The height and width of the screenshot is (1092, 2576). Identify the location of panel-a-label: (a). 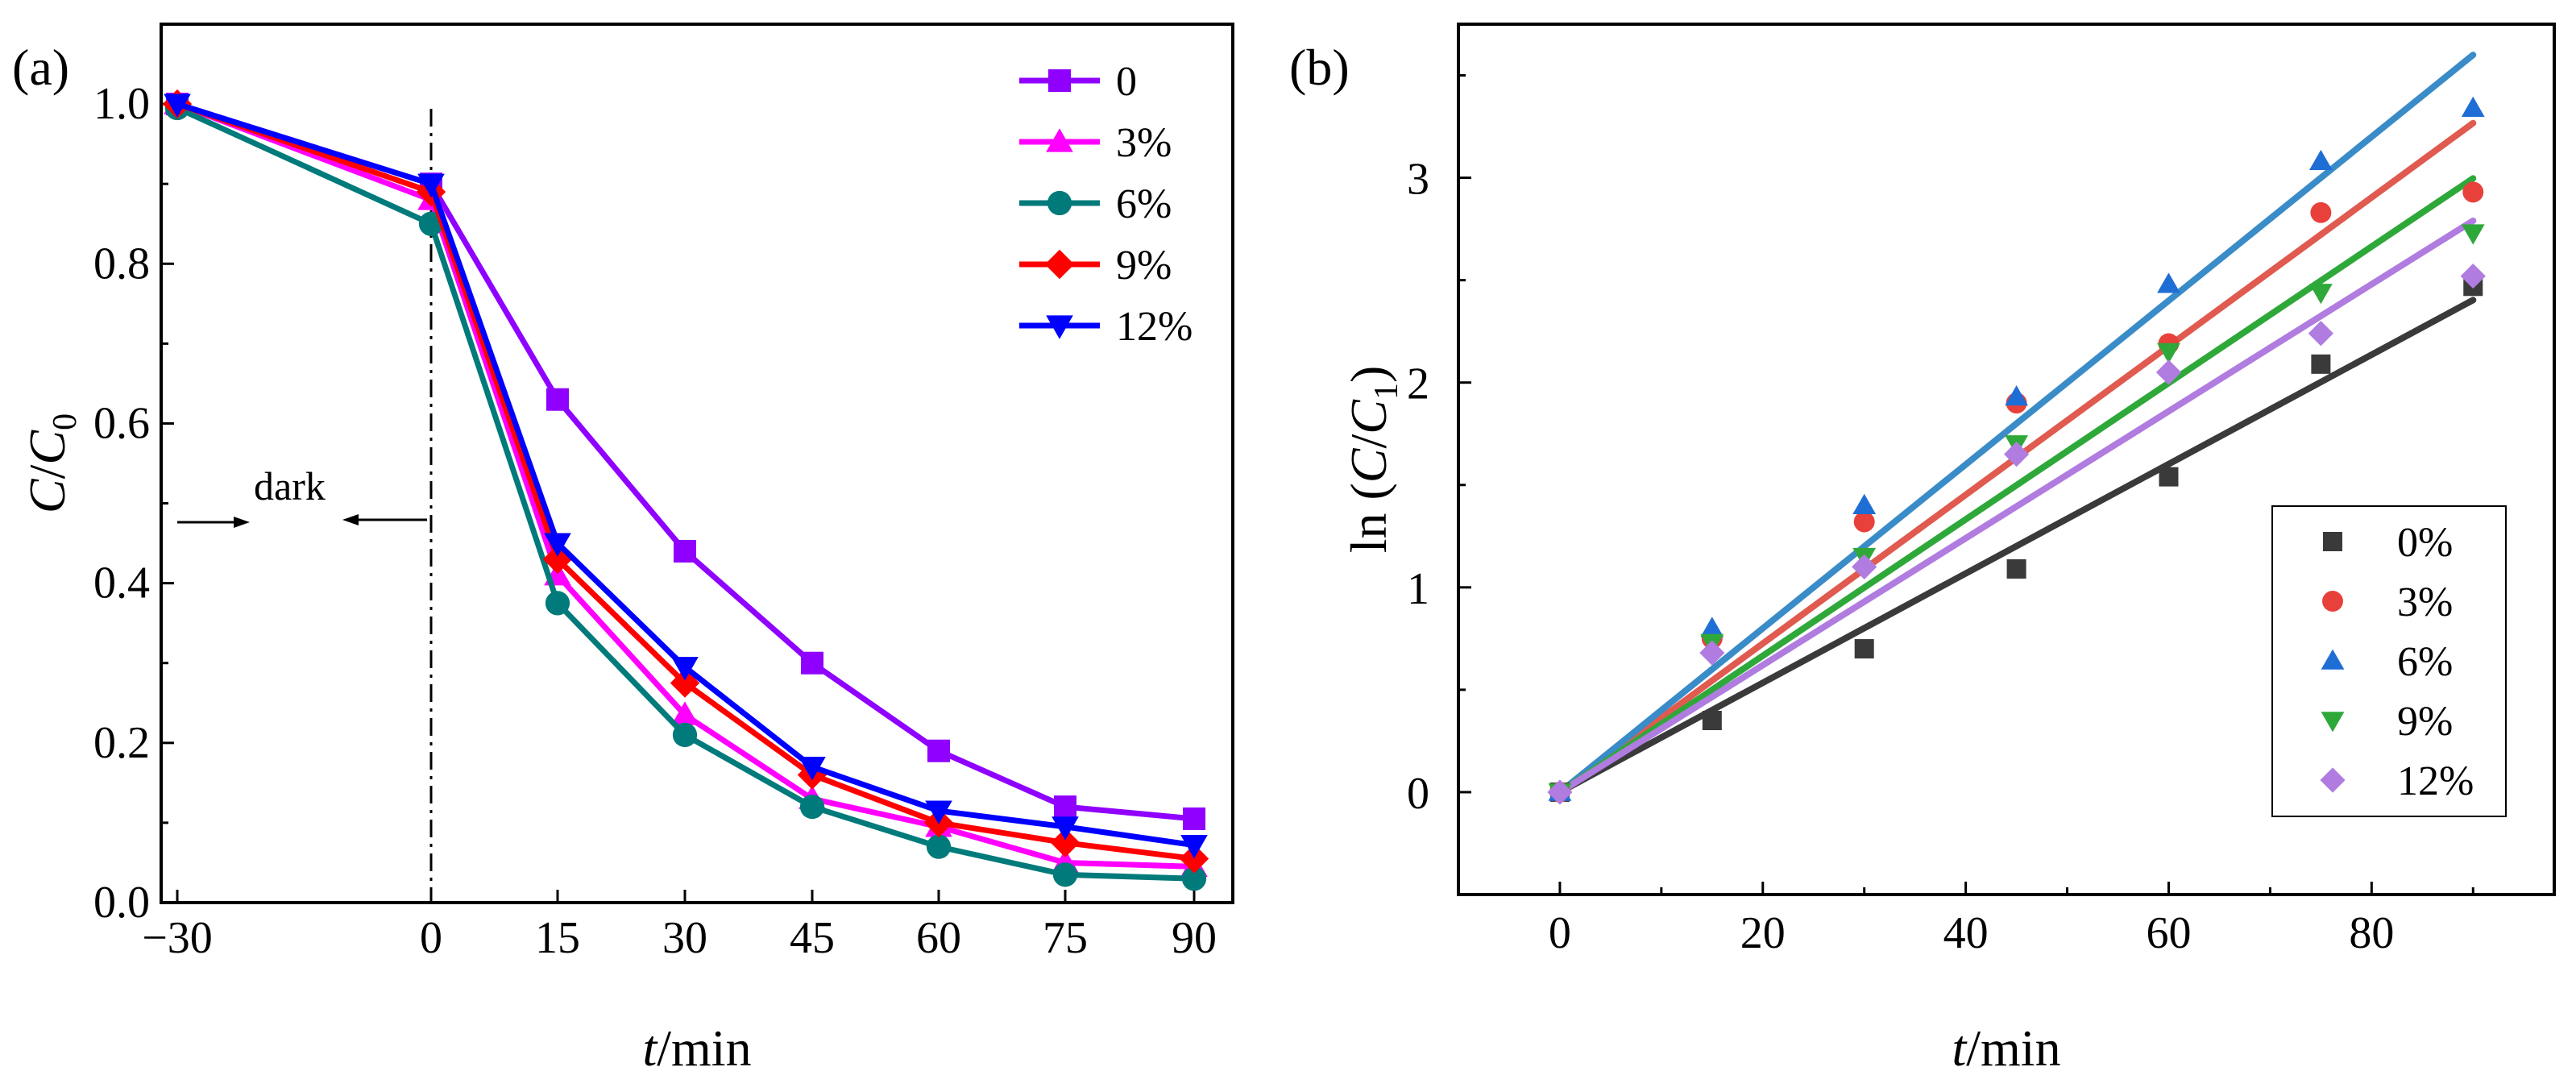
(40, 67).